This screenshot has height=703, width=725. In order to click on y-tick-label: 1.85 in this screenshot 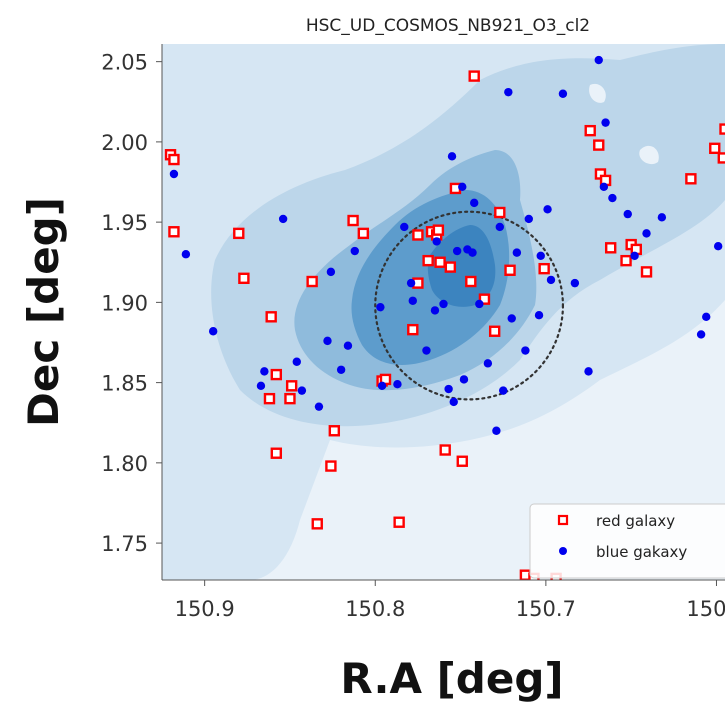, I will do `click(124, 384)`.